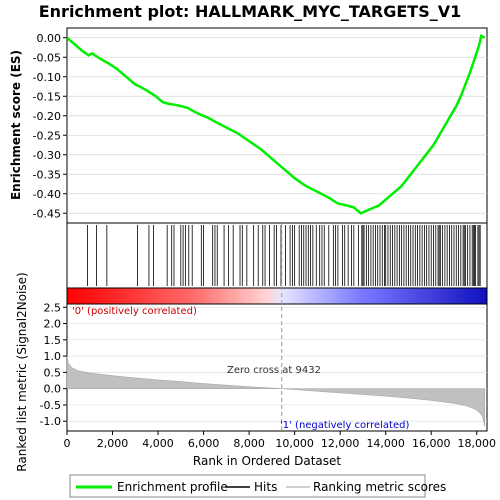  I want to click on rank-color-bar, so click(277, 296).